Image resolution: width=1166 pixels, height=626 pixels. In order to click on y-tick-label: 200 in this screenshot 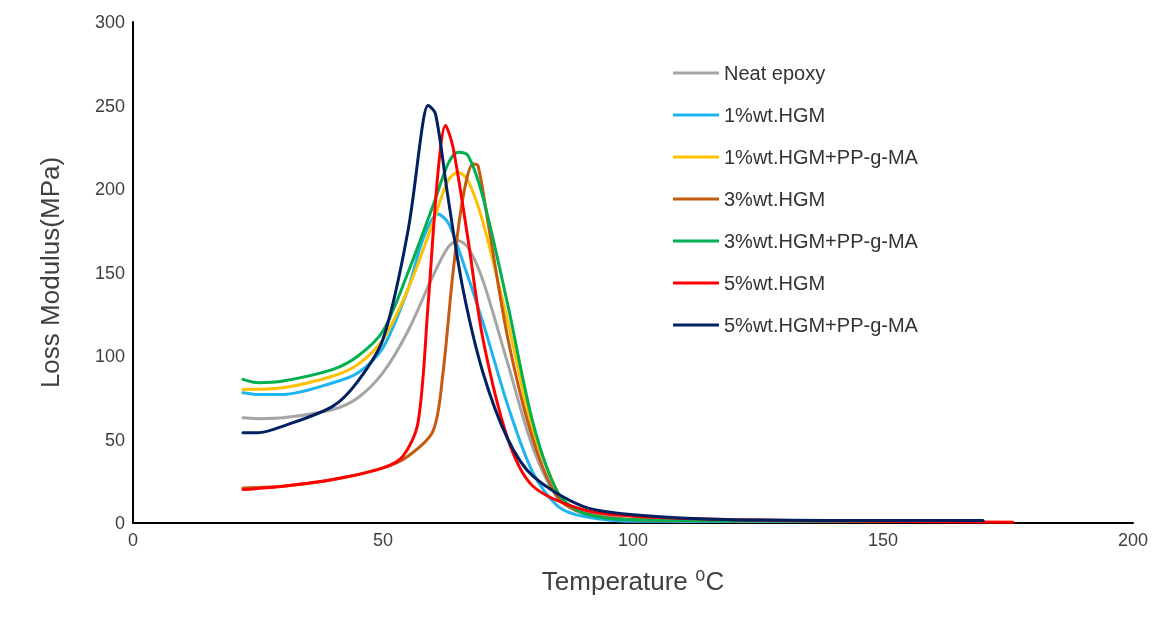, I will do `click(109, 189)`.